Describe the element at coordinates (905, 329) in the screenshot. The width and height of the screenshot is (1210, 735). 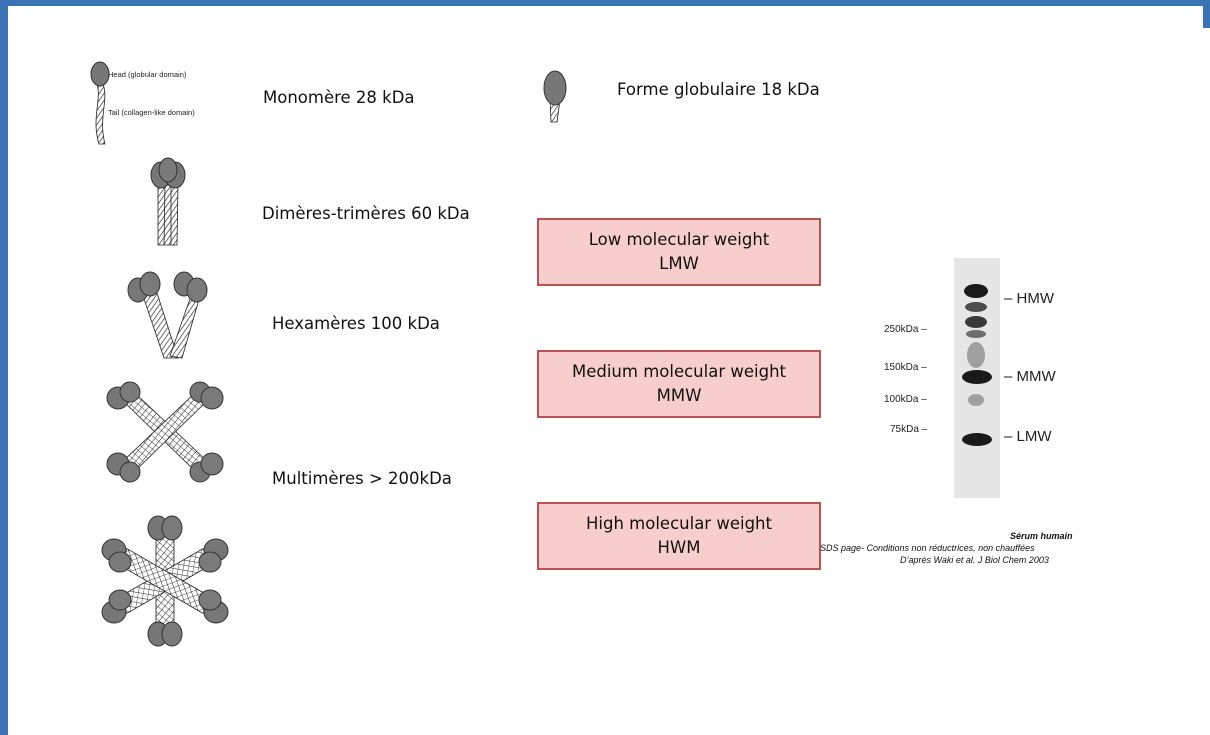
I see `marker-250: 250kDa –` at that location.